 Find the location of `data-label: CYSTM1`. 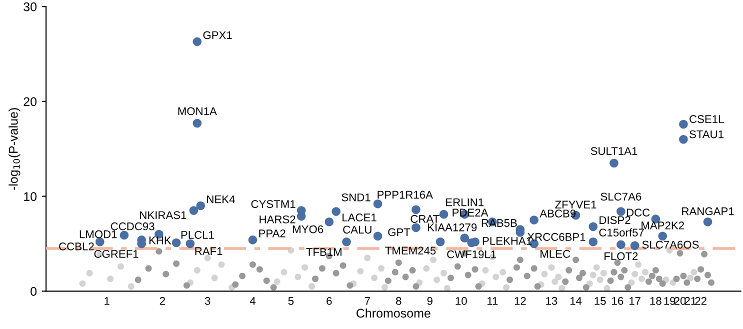

data-label: CYSTM1 is located at coordinates (273, 204).